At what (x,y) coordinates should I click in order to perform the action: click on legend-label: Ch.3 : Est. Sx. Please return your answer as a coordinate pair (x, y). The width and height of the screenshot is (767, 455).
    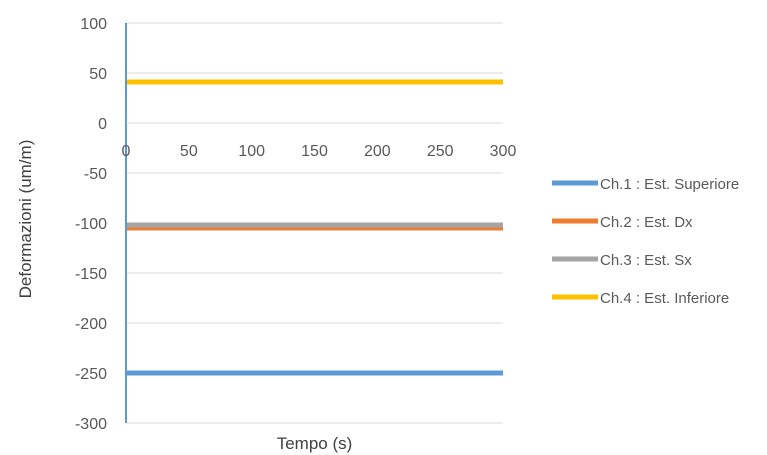
    Looking at the image, I should click on (646, 260).